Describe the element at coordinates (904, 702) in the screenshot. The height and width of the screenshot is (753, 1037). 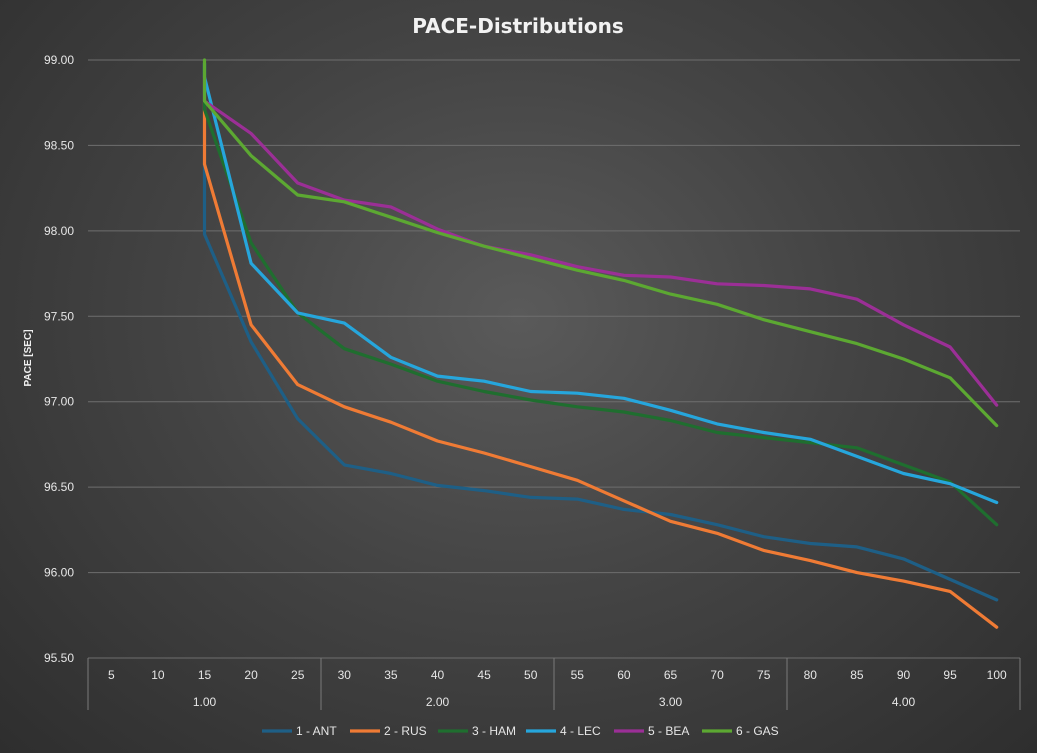
I see `x-group-label: 4.00` at that location.